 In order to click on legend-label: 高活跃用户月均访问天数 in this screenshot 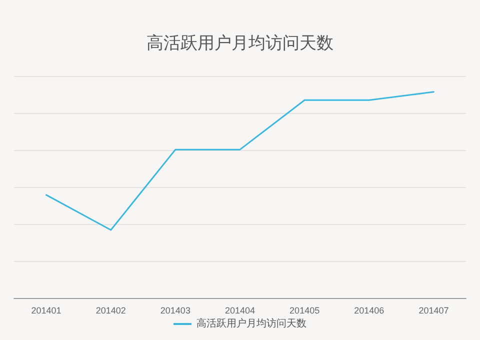, I will do `click(251, 324)`.